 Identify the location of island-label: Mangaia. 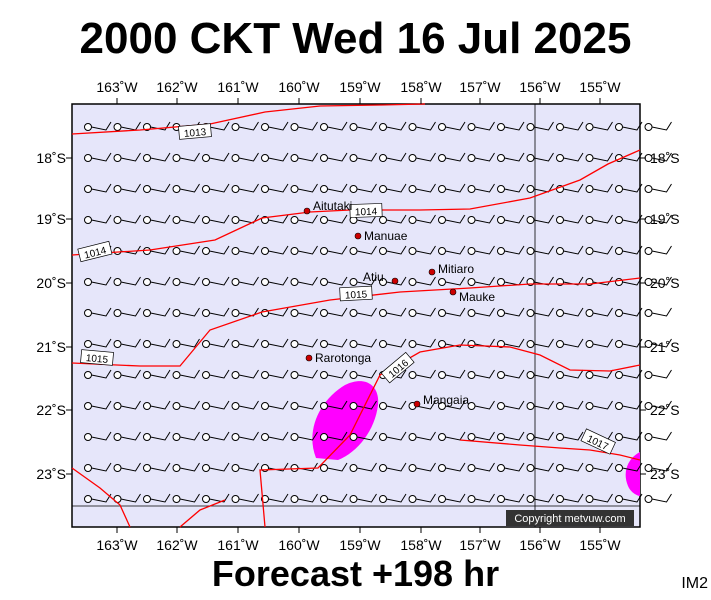
(446, 400).